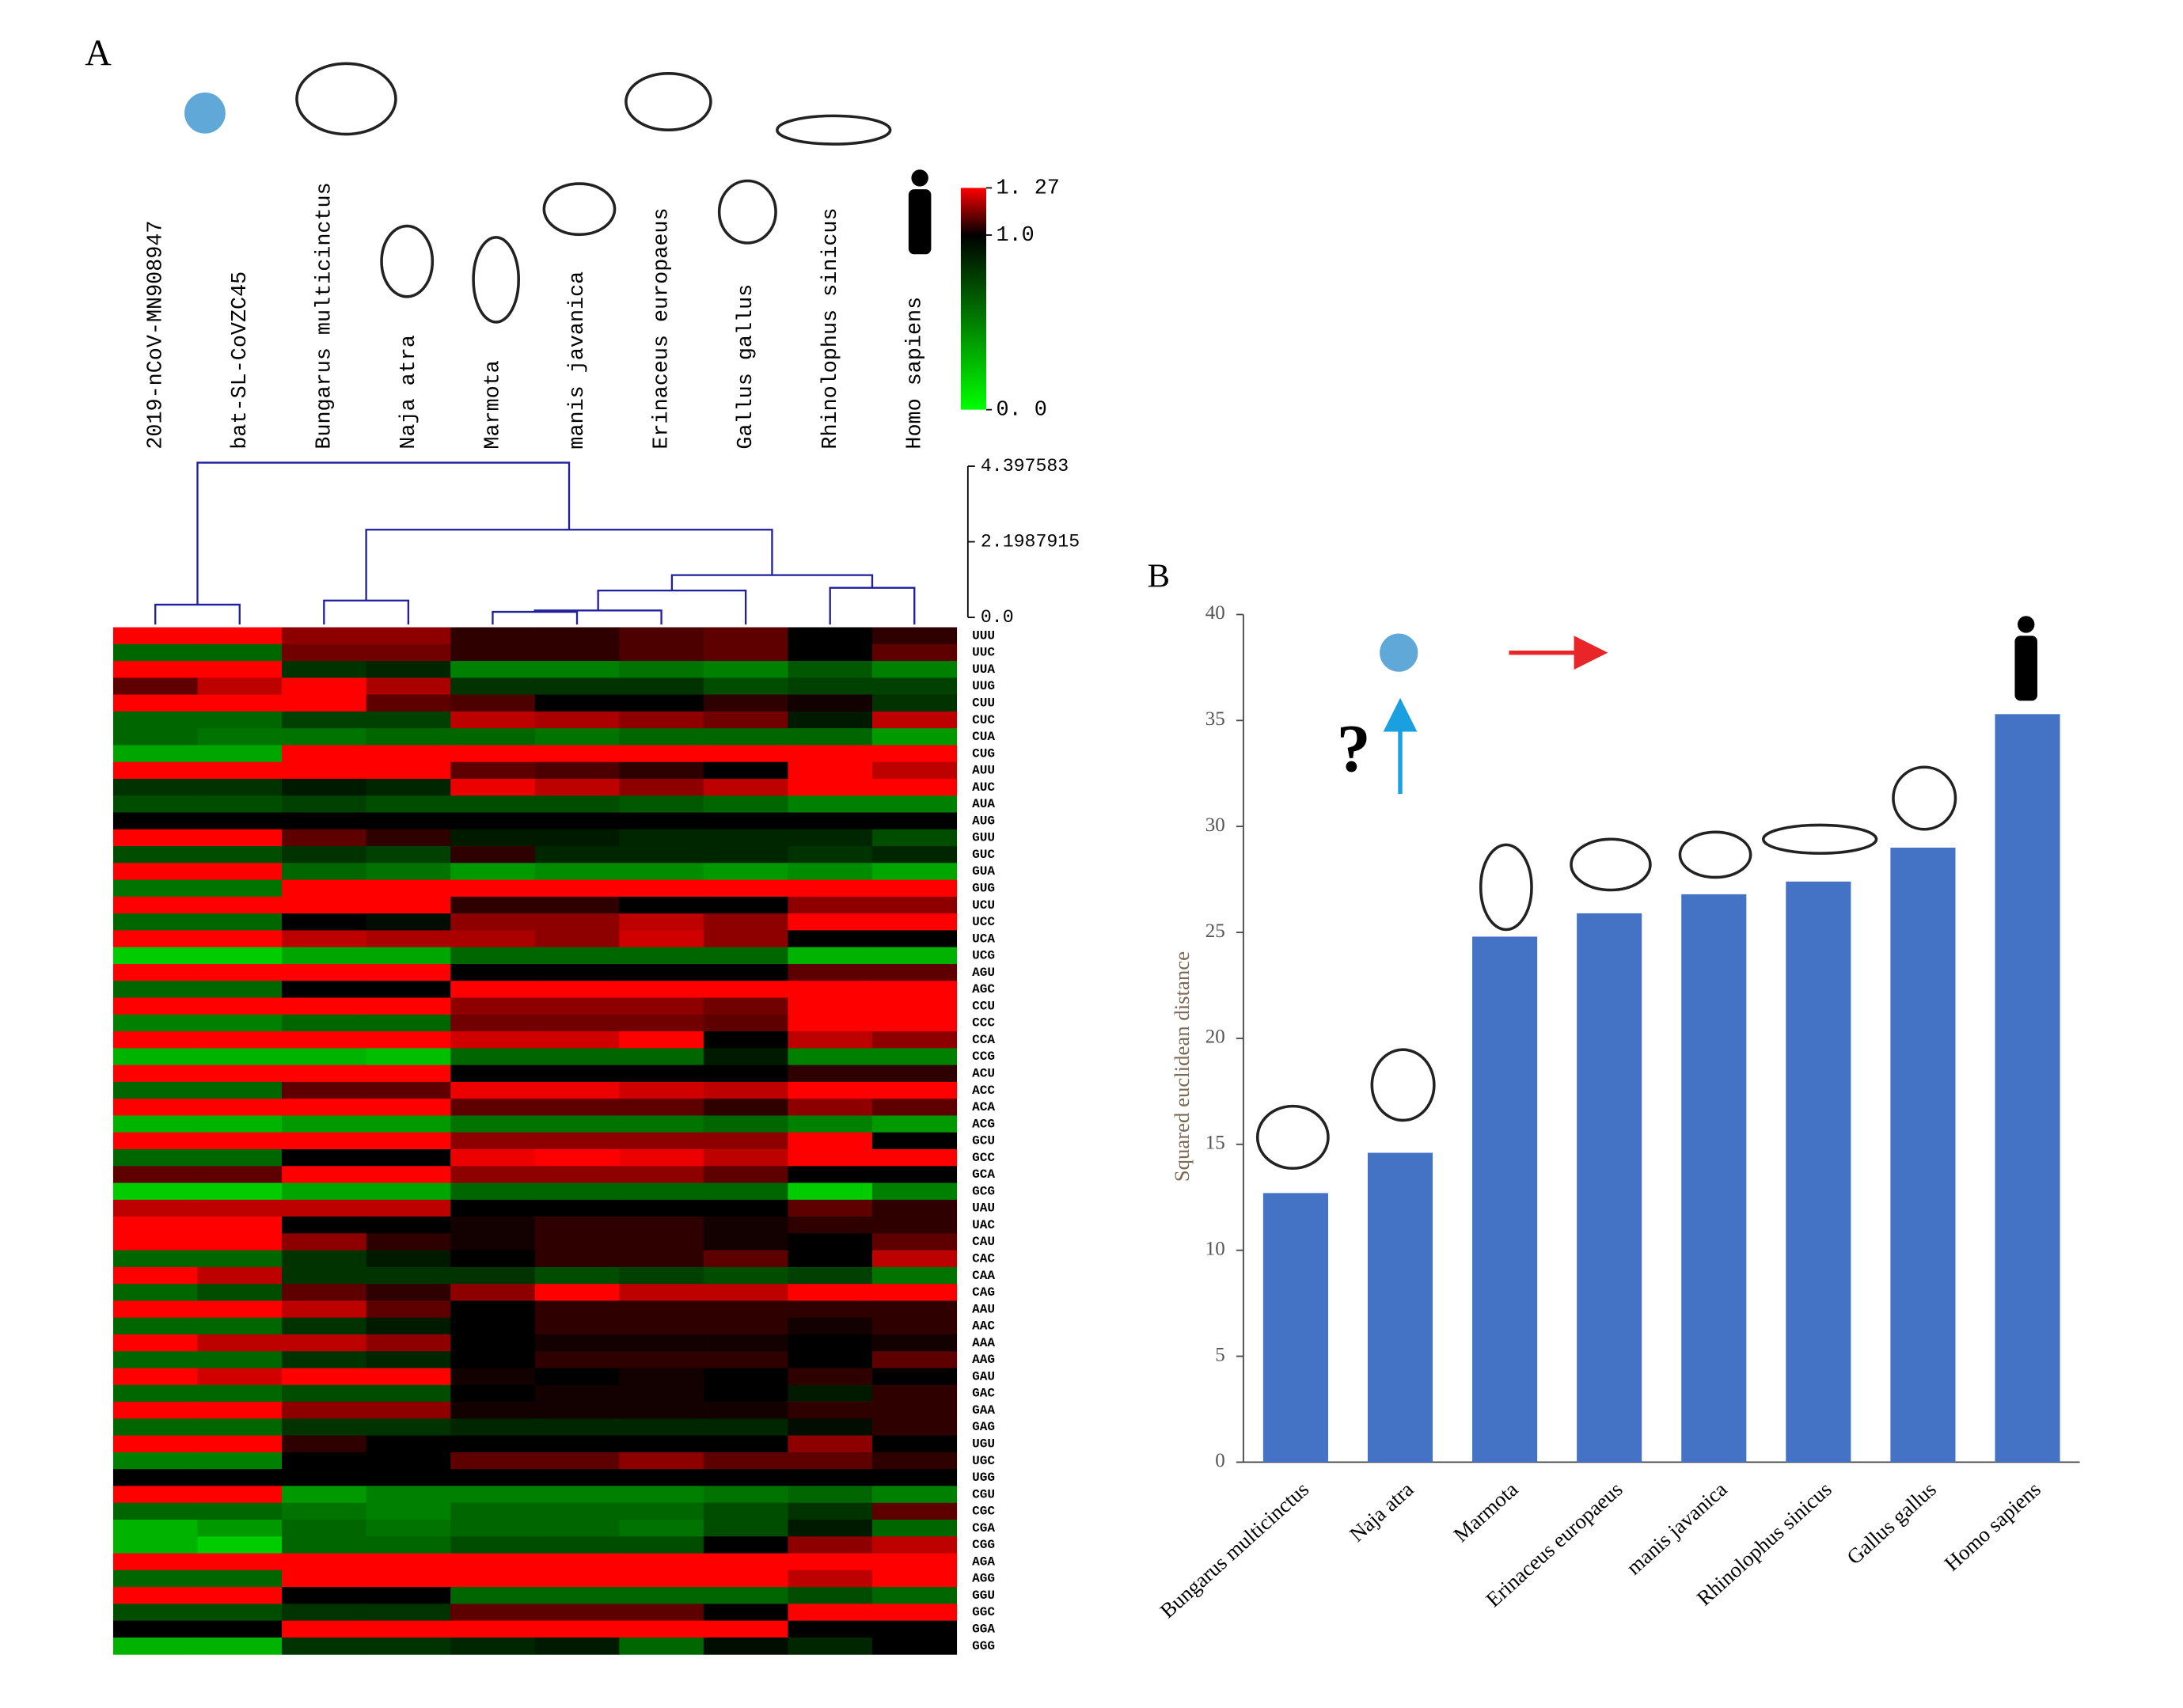 This screenshot has height=1708, width=2183. What do you see at coordinates (494, 404) in the screenshot?
I see `column-label: Marmota` at bounding box center [494, 404].